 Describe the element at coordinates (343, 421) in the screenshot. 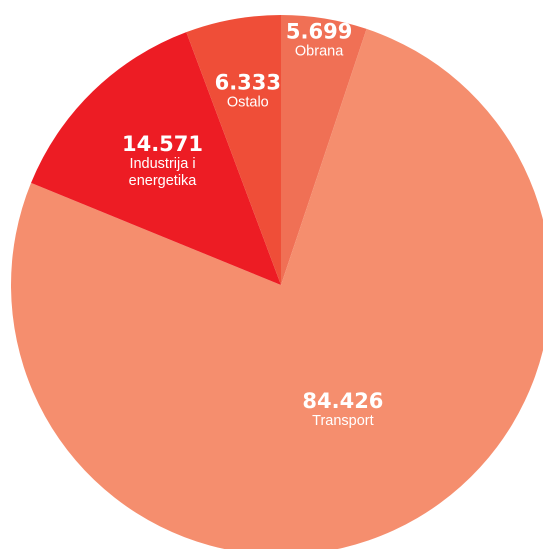

I see `category-label: Transport` at that location.